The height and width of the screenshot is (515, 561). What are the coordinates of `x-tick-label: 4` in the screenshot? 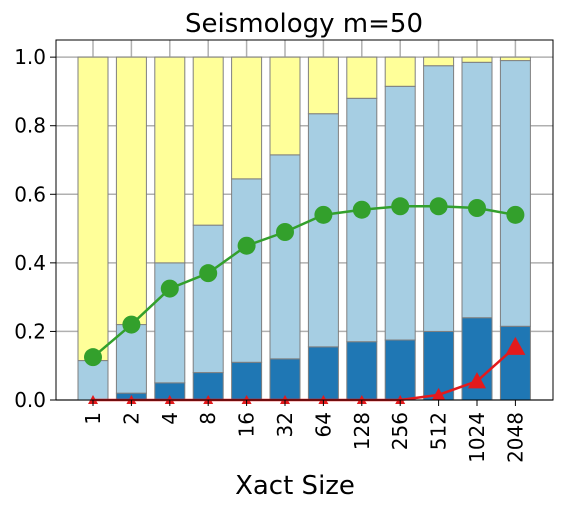 It's located at (170, 418).